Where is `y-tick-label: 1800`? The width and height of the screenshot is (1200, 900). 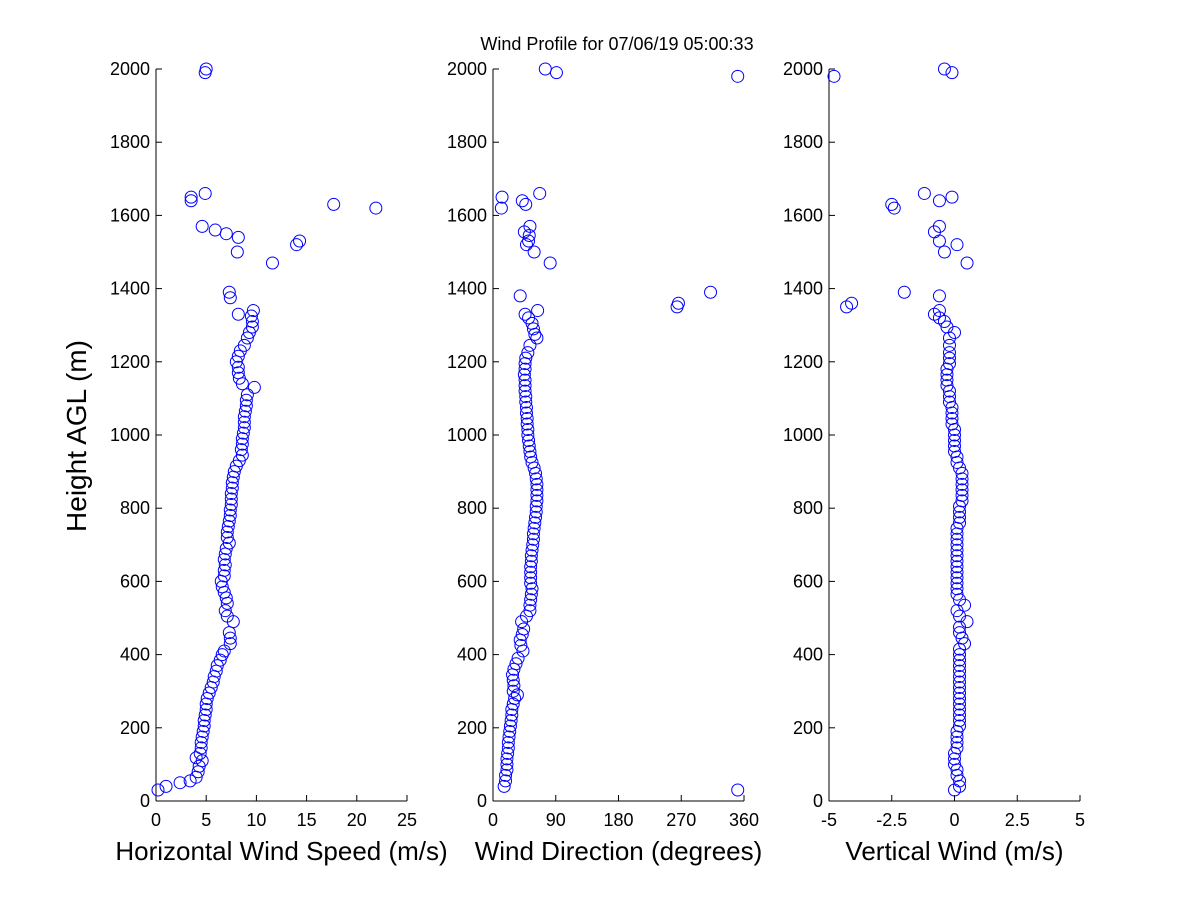 y-tick-label: 1800 is located at coordinates (803, 142).